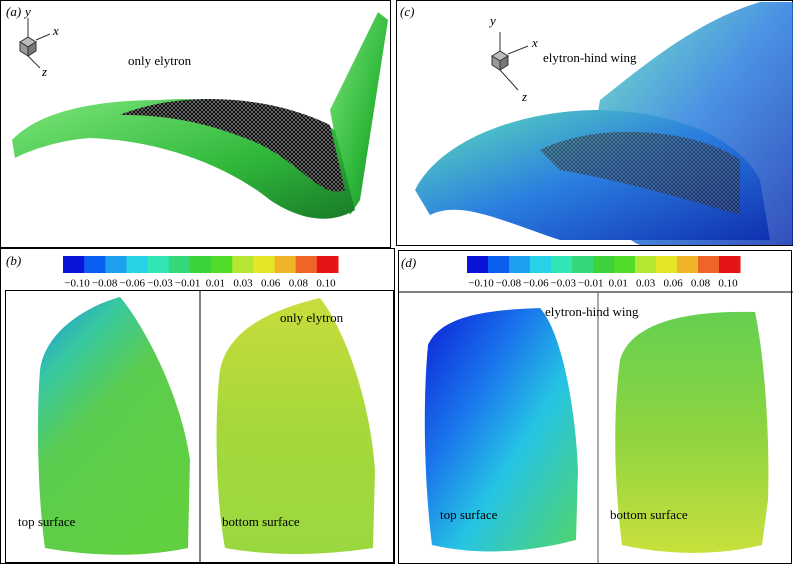 Image resolution: width=793 pixels, height=565 pixels. I want to click on panel-label: (b), so click(13, 260).